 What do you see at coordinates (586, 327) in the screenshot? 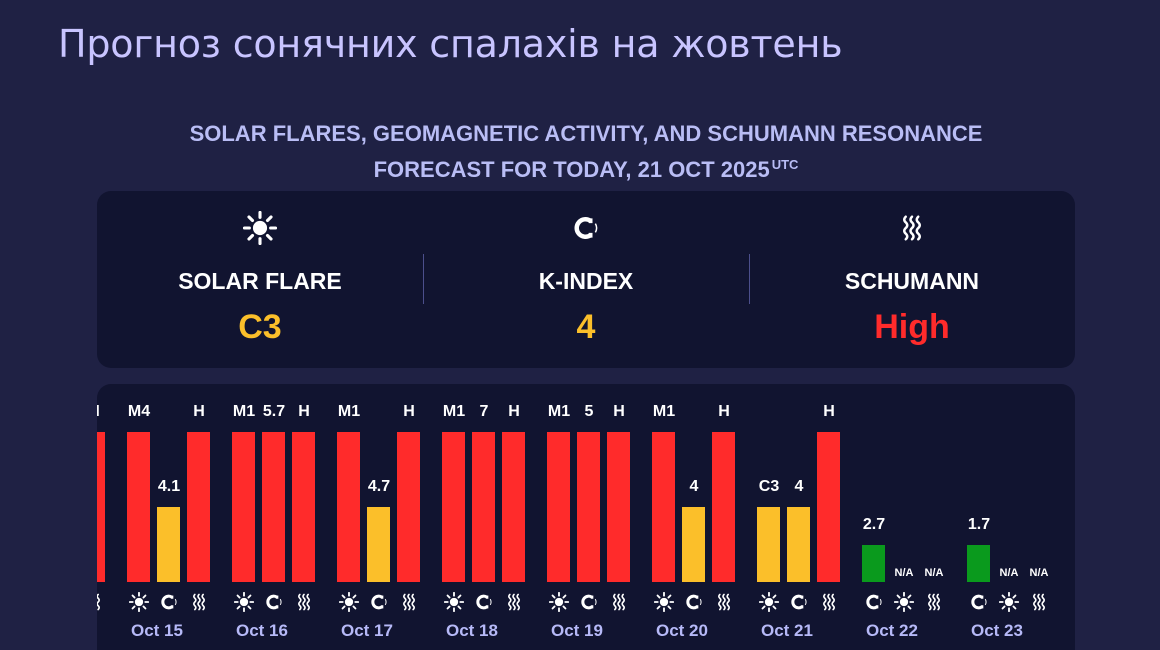
I see `k-index-value: 4` at bounding box center [586, 327].